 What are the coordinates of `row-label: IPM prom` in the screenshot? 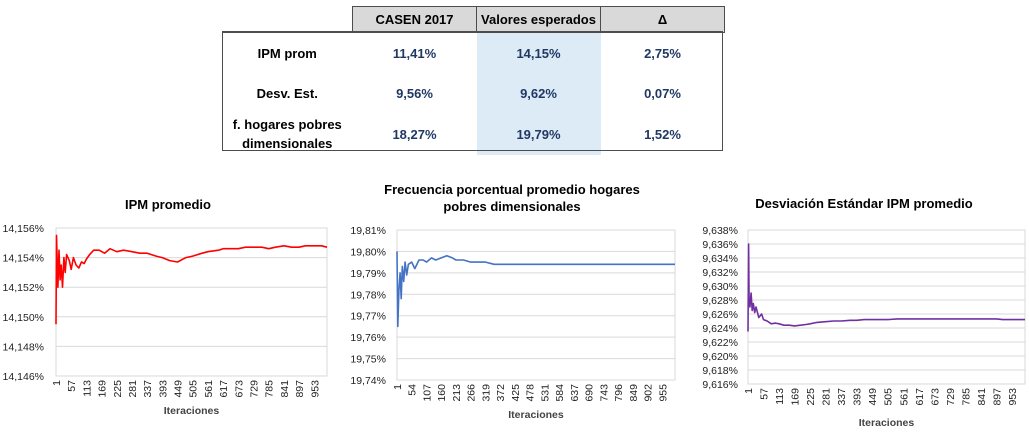 It's located at (287, 53).